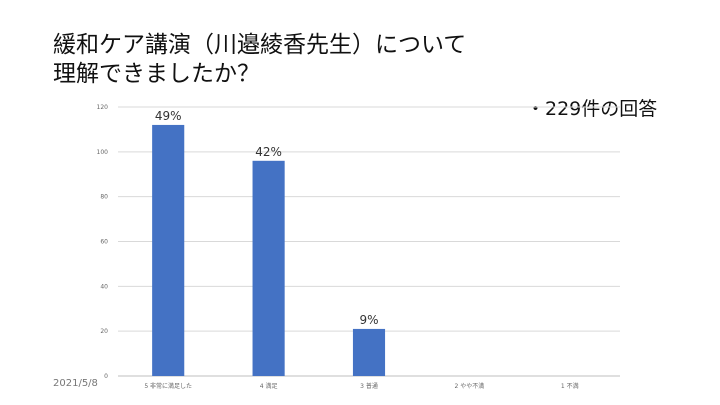  I want to click on y-tick-label: 120, so click(103, 107).